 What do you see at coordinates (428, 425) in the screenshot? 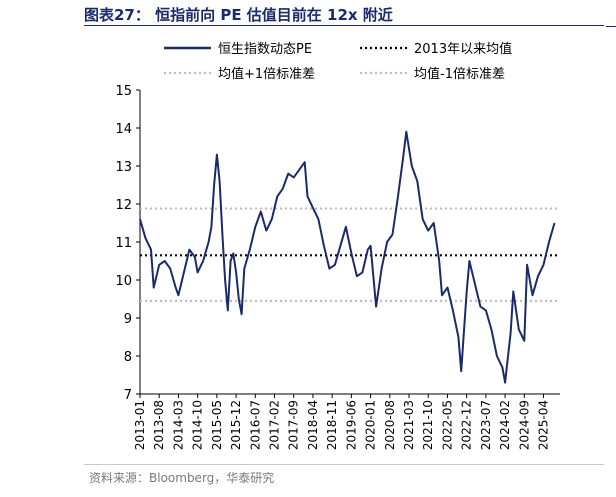
I see `x-tick-label: 2021-10` at bounding box center [428, 425].